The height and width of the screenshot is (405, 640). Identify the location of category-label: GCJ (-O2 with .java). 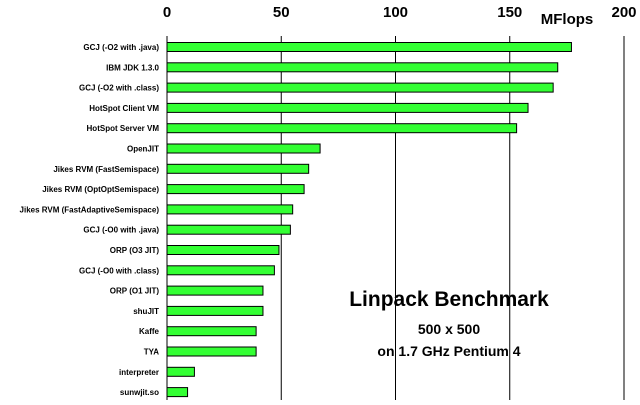
(121, 47).